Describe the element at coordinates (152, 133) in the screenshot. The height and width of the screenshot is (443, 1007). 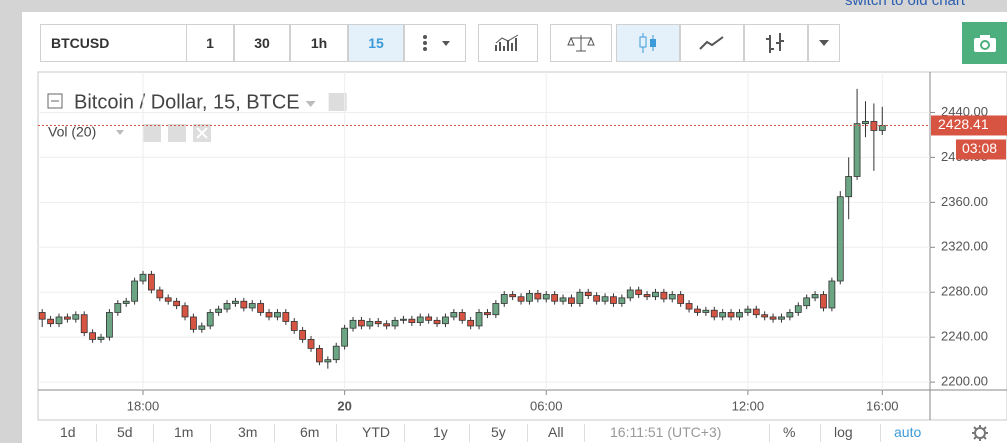
I see `eye-icon` at that location.